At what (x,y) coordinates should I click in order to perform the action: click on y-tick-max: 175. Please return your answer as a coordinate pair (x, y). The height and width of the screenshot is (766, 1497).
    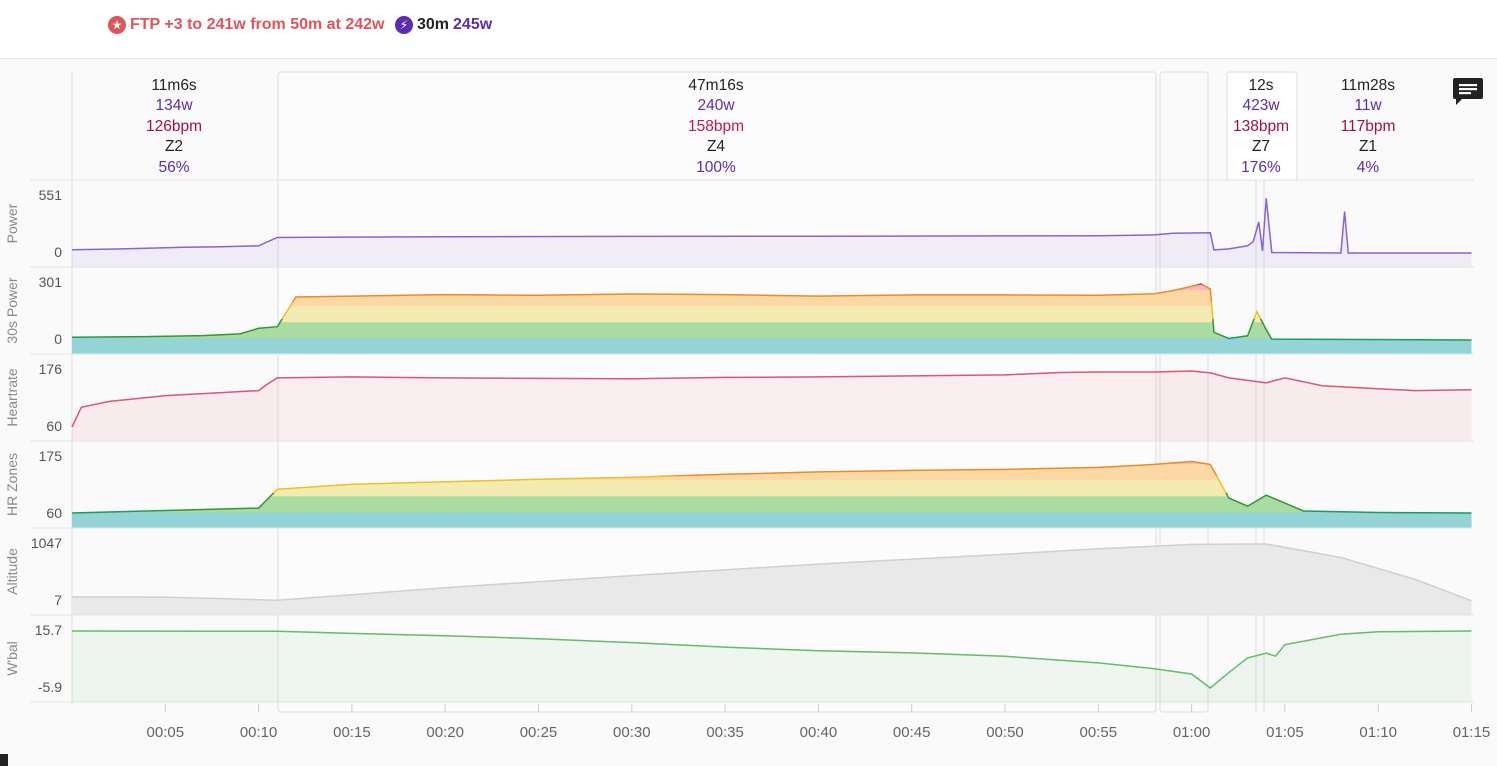
    Looking at the image, I should click on (51, 456).